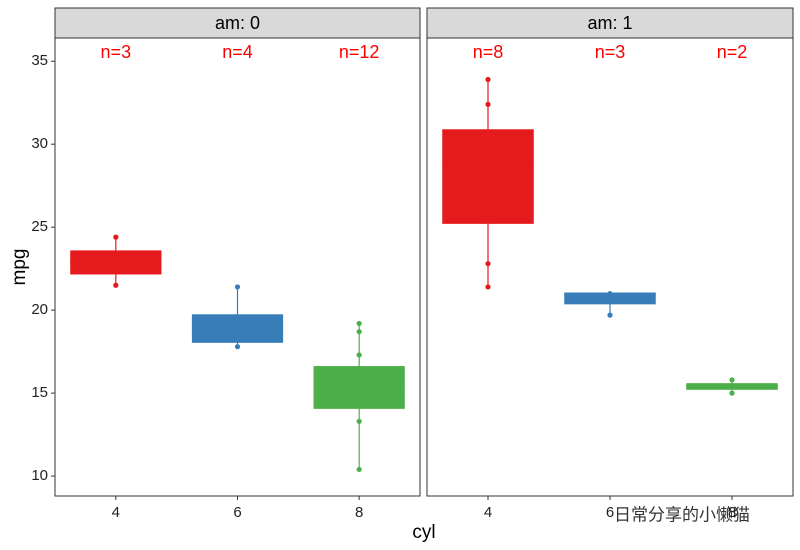 The image size is (800, 550). I want to click on strip-title: am: 1, so click(609, 23).